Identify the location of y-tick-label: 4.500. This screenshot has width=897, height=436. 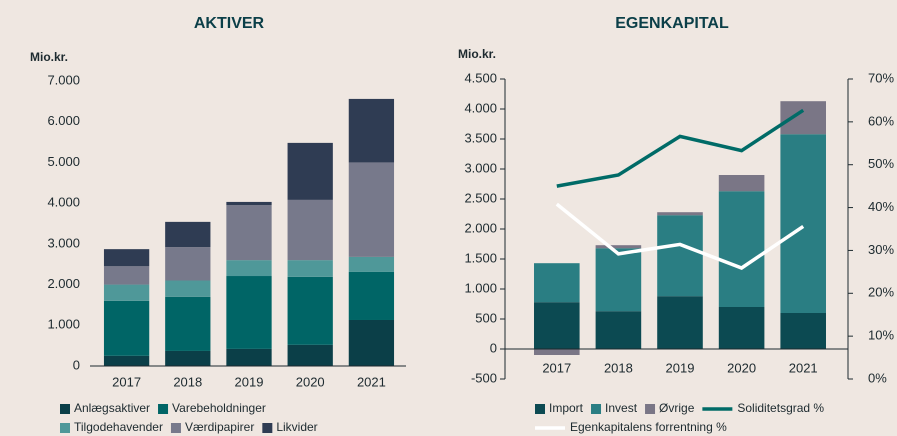
(480, 77).